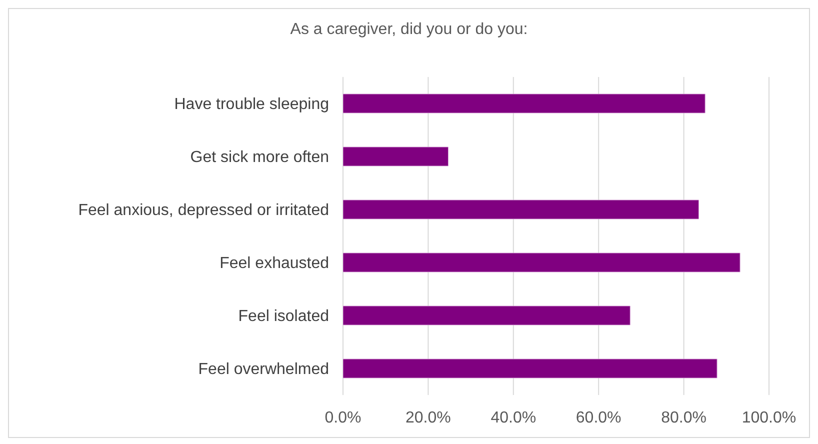 Image resolution: width=818 pixels, height=444 pixels. Describe the element at coordinates (274, 263) in the screenshot. I see `y-tick-label: Feel exhausted` at that location.